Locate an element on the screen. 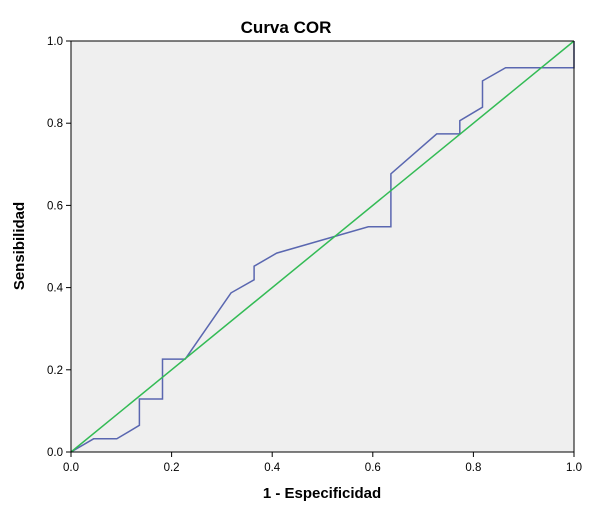 The width and height of the screenshot is (591, 514). x-tick-label: 0.2 is located at coordinates (172, 468).